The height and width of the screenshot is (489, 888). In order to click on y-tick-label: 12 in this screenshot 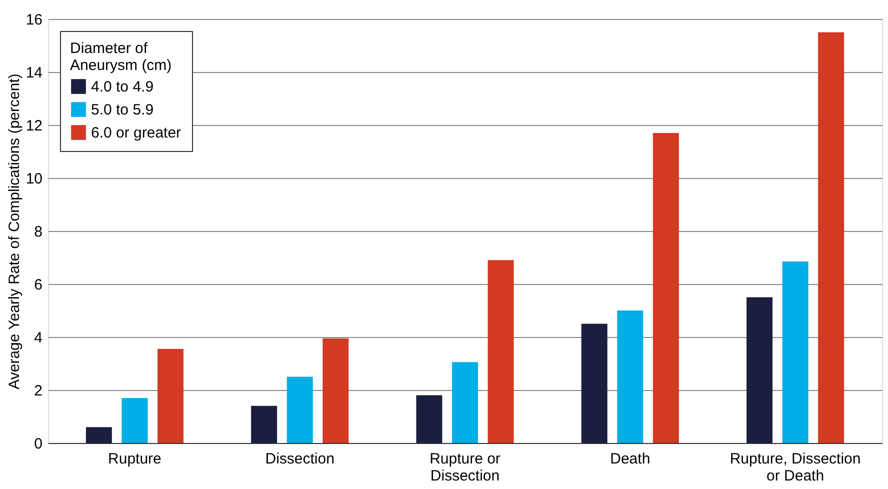, I will do `click(34, 126)`.